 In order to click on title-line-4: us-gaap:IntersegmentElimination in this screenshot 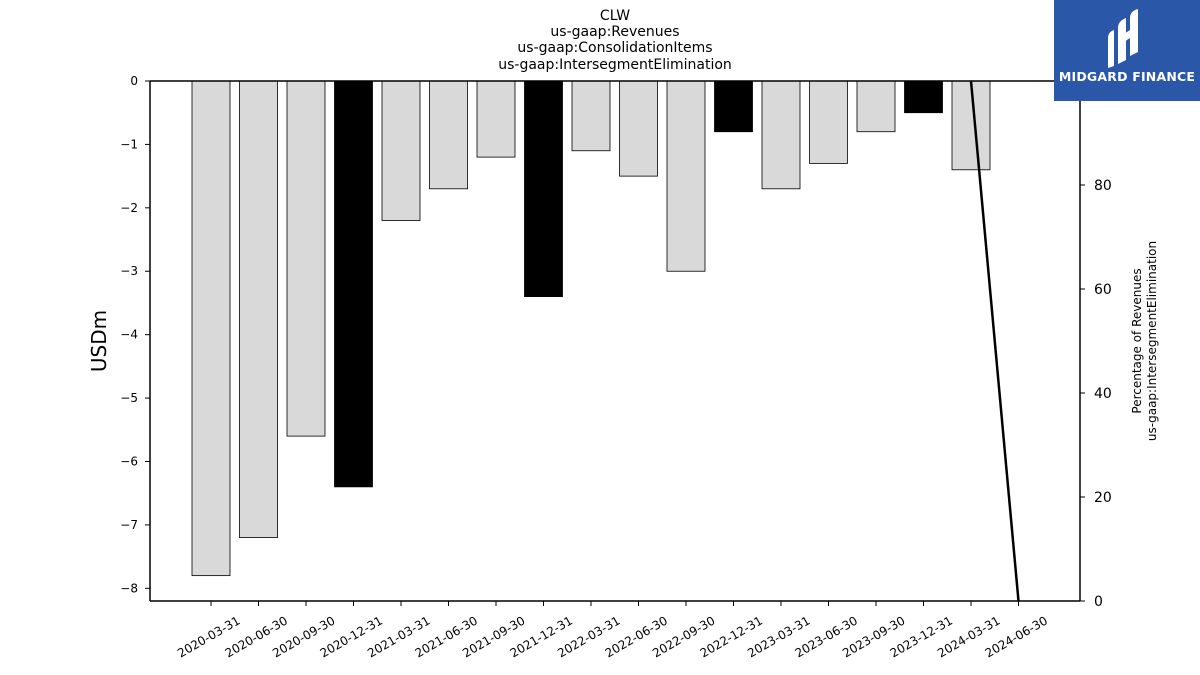, I will do `click(615, 65)`.